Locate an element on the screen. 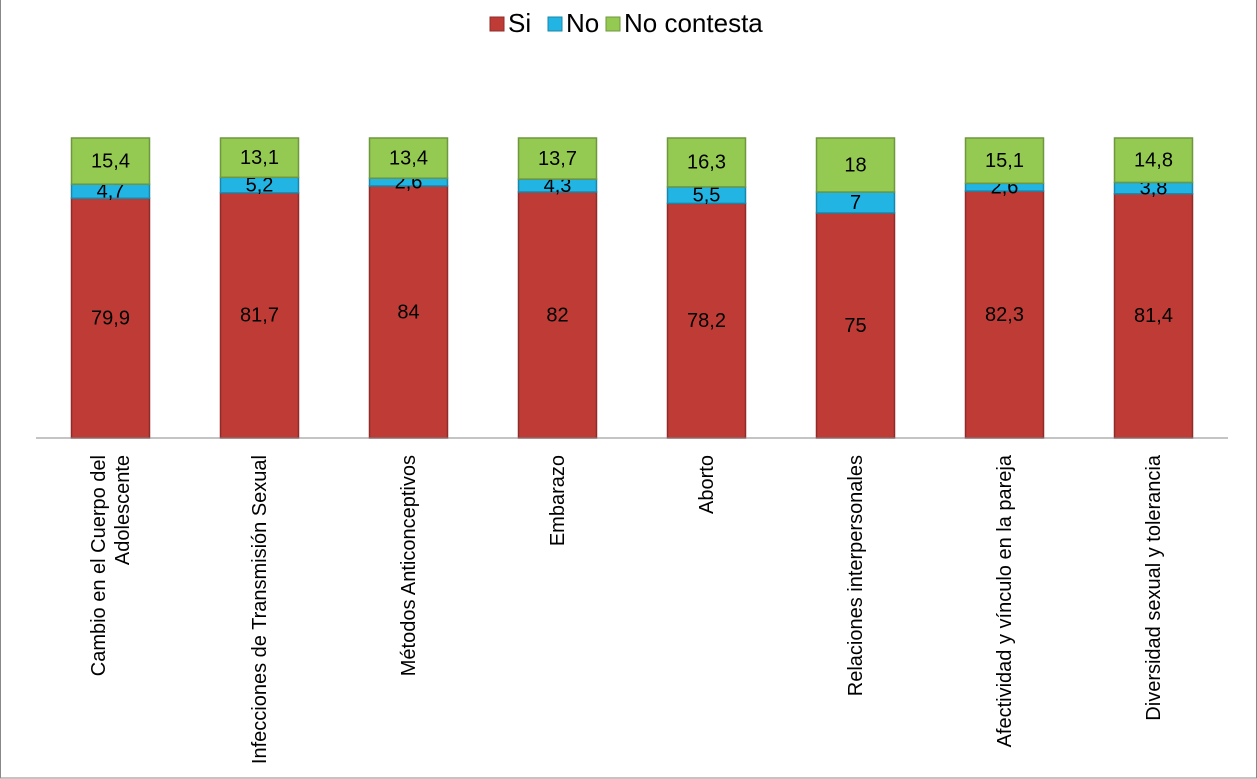  data-label: 79,9 is located at coordinates (110, 318).